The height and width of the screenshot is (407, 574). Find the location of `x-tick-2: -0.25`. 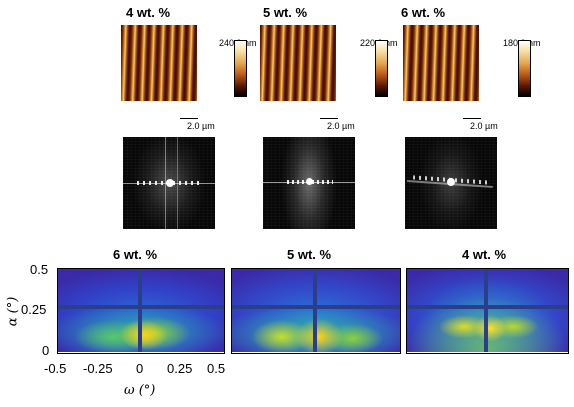

x-tick-2: -0.25 is located at coordinates (98, 368).